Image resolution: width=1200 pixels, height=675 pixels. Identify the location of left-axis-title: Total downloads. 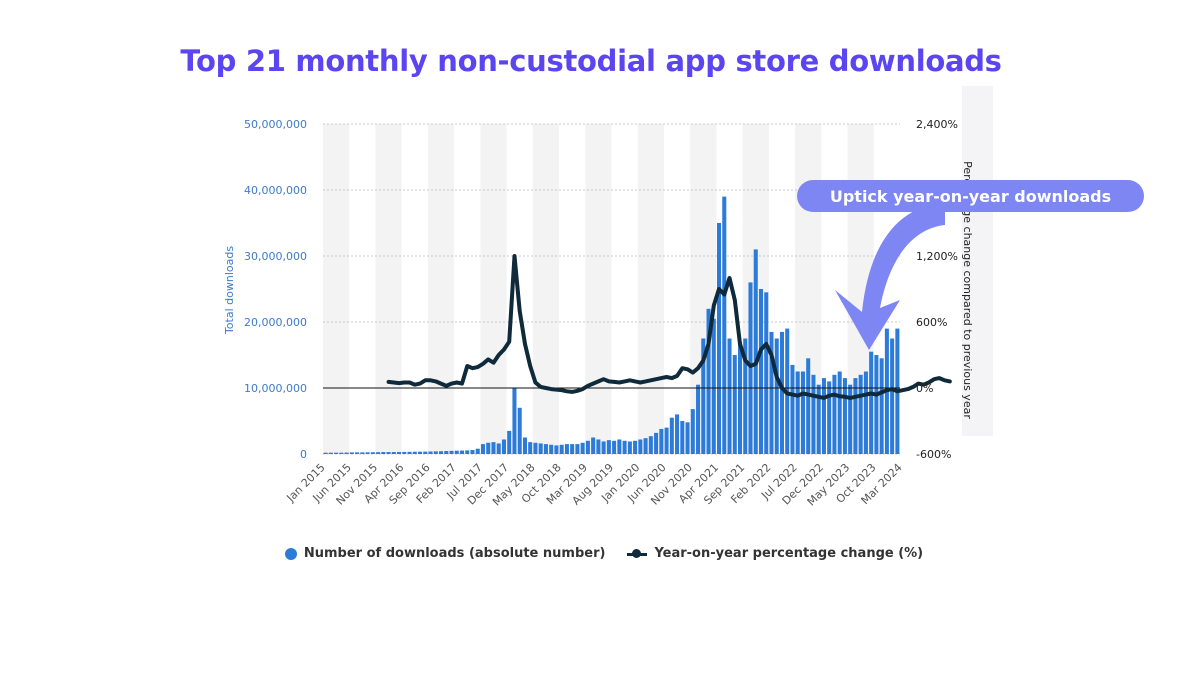
(229, 290).